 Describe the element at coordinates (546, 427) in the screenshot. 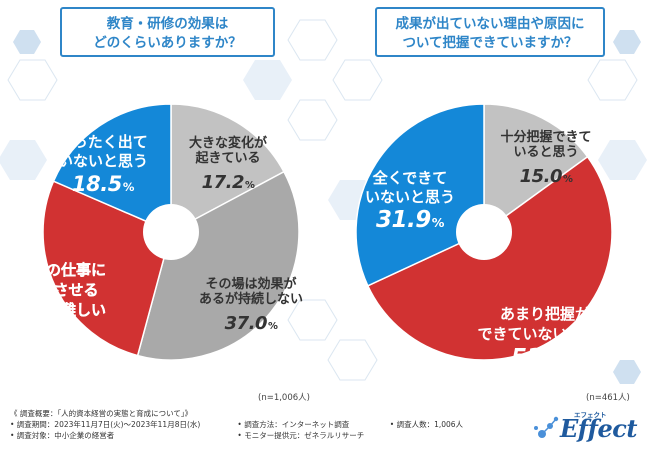

I see `effect-logo-mark` at that location.